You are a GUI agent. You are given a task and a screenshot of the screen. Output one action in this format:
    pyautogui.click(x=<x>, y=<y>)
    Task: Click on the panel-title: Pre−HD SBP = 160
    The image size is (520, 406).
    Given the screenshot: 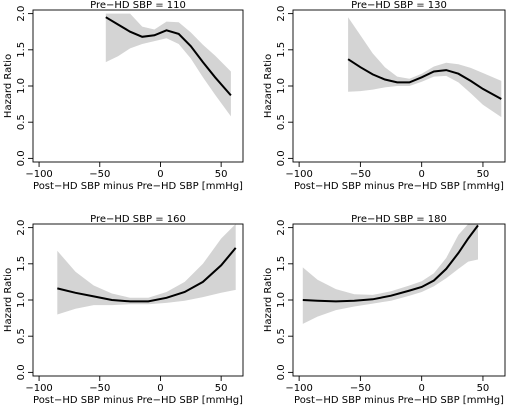 What is the action you would take?
    pyautogui.click(x=138, y=219)
    